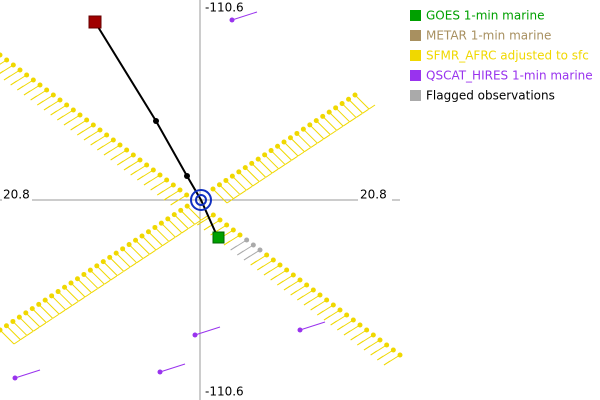 This screenshot has height=400, width=600. What do you see at coordinates (373, 195) in the screenshot?
I see `axis-label-right: 20.8` at bounding box center [373, 195].